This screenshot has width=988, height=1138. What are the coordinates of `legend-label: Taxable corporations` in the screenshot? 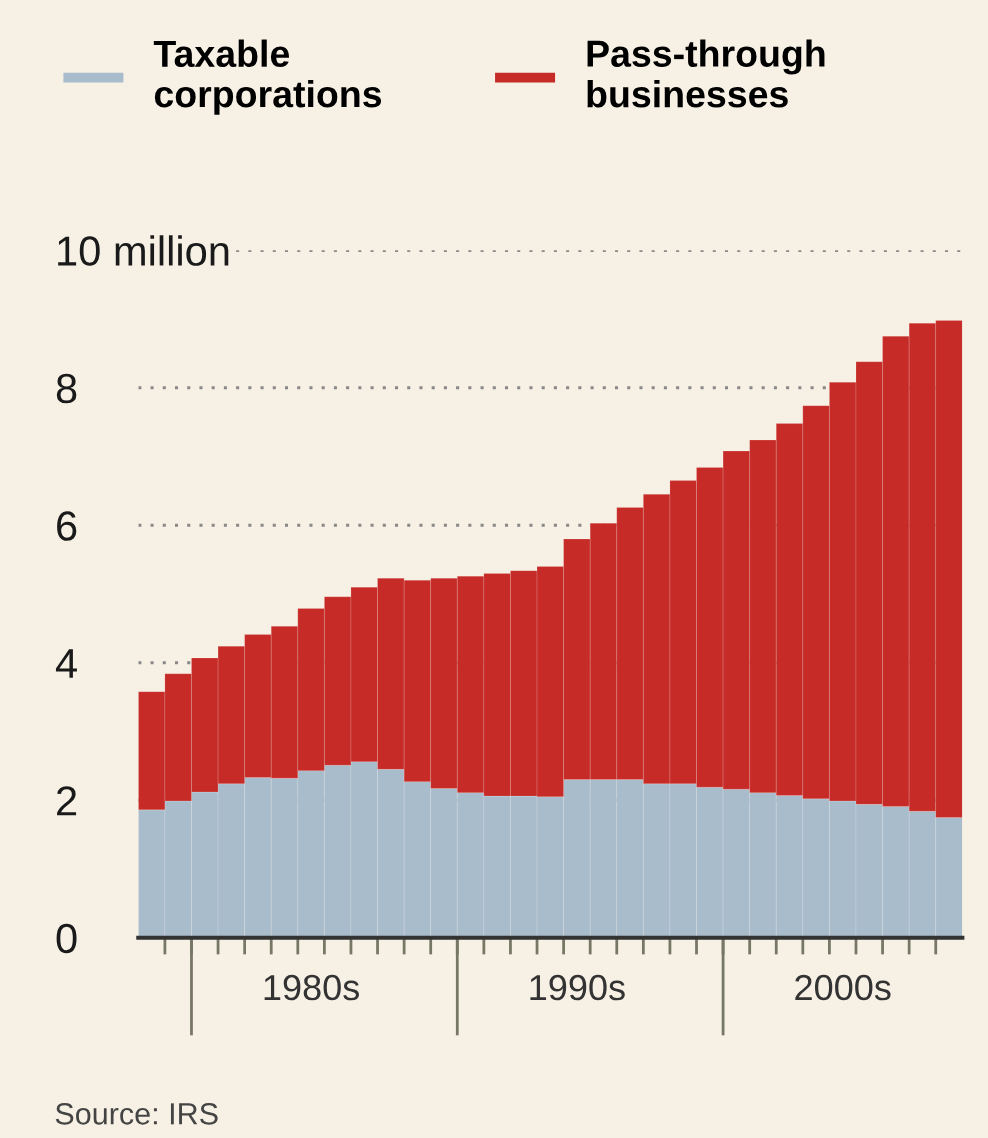 It's located at (267, 77).